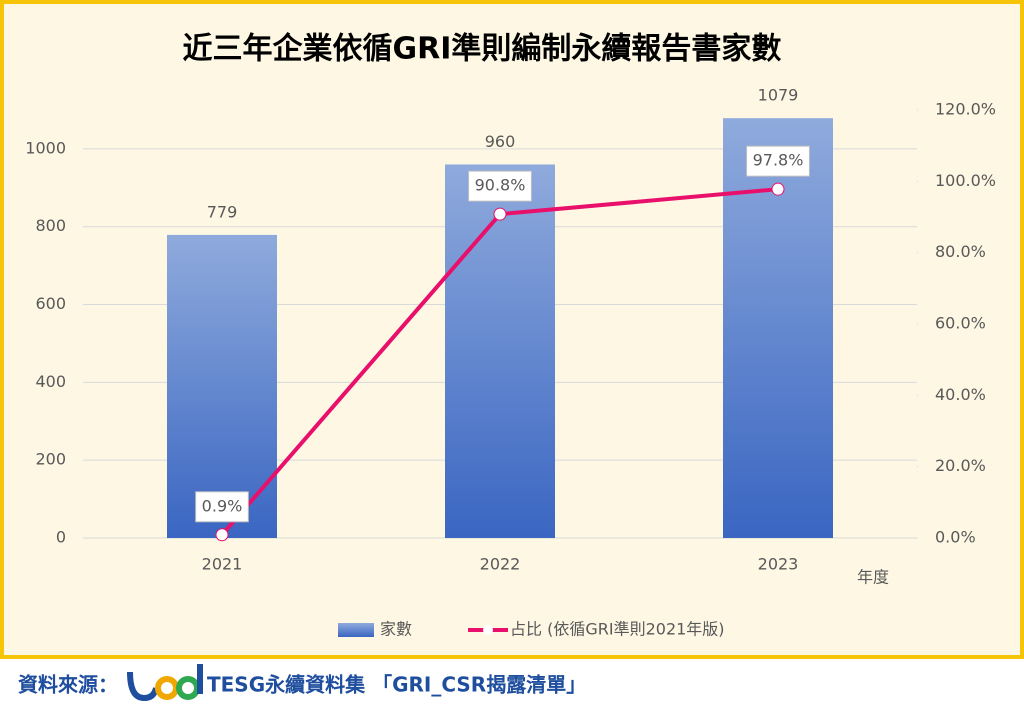 The image size is (1024, 717). I want to click on line-value-label: 97.8%, so click(778, 161).